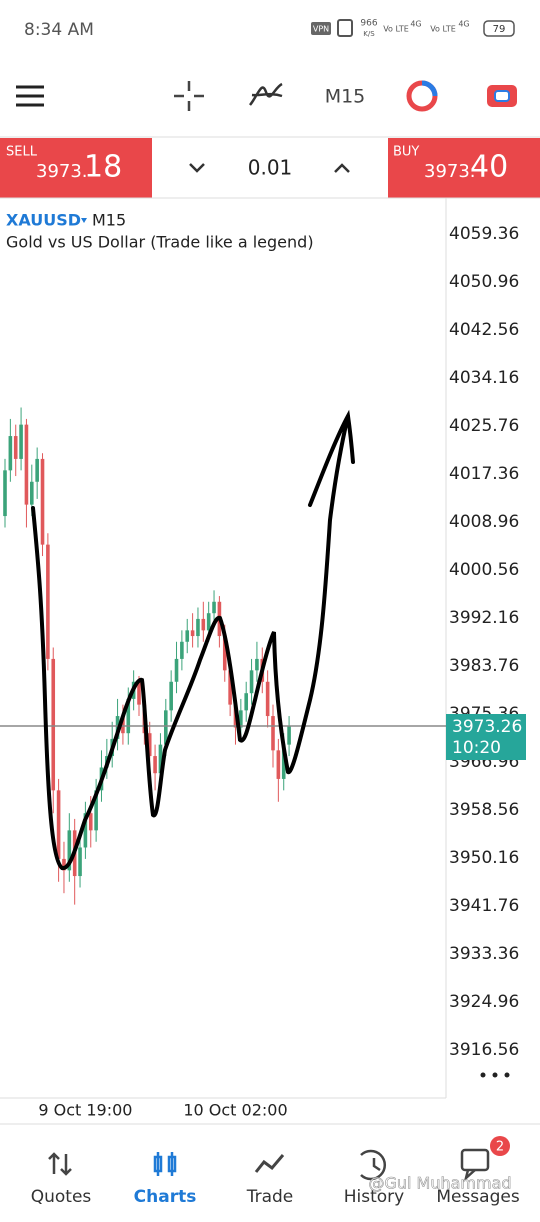 This screenshot has height=1222, width=540. Describe the element at coordinates (270, 1197) in the screenshot. I see `nav-trade: Trade` at that location.